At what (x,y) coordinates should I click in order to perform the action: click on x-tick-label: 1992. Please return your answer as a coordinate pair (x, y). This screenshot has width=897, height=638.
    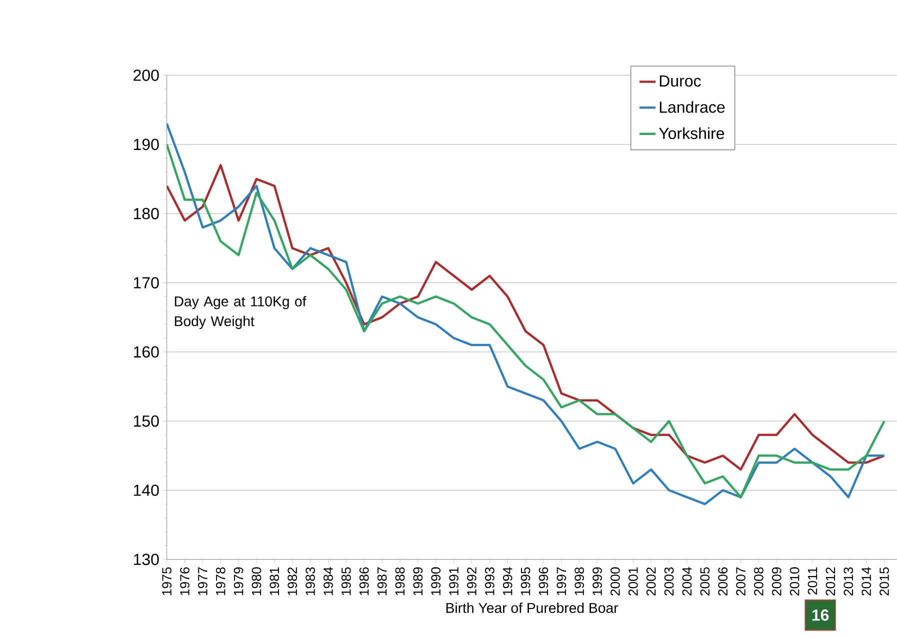
    Looking at the image, I should click on (471, 581).